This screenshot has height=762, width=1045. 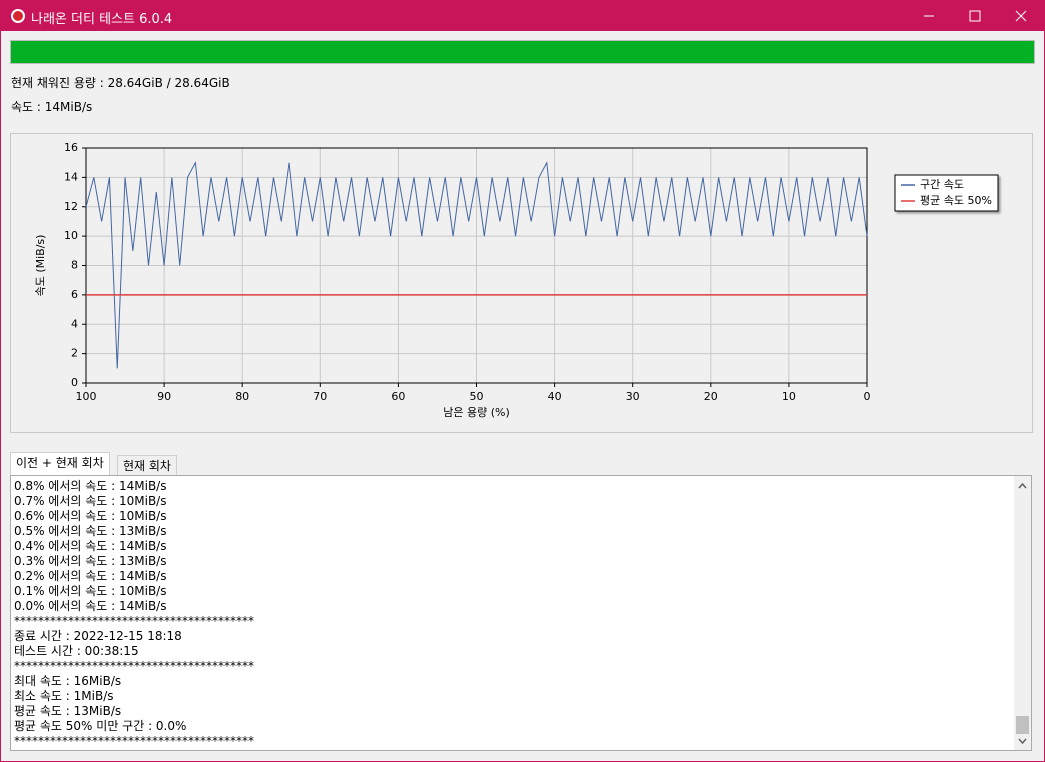 What do you see at coordinates (68, 711) in the screenshot?
I see `log-line: 평균 속도 : 13MiB/s` at bounding box center [68, 711].